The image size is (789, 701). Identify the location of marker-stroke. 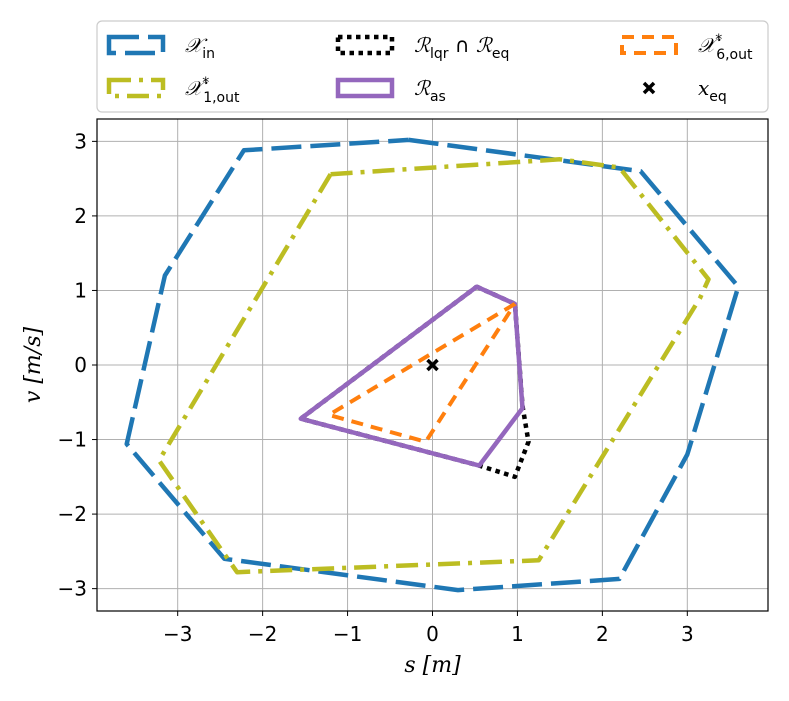
(432, 365).